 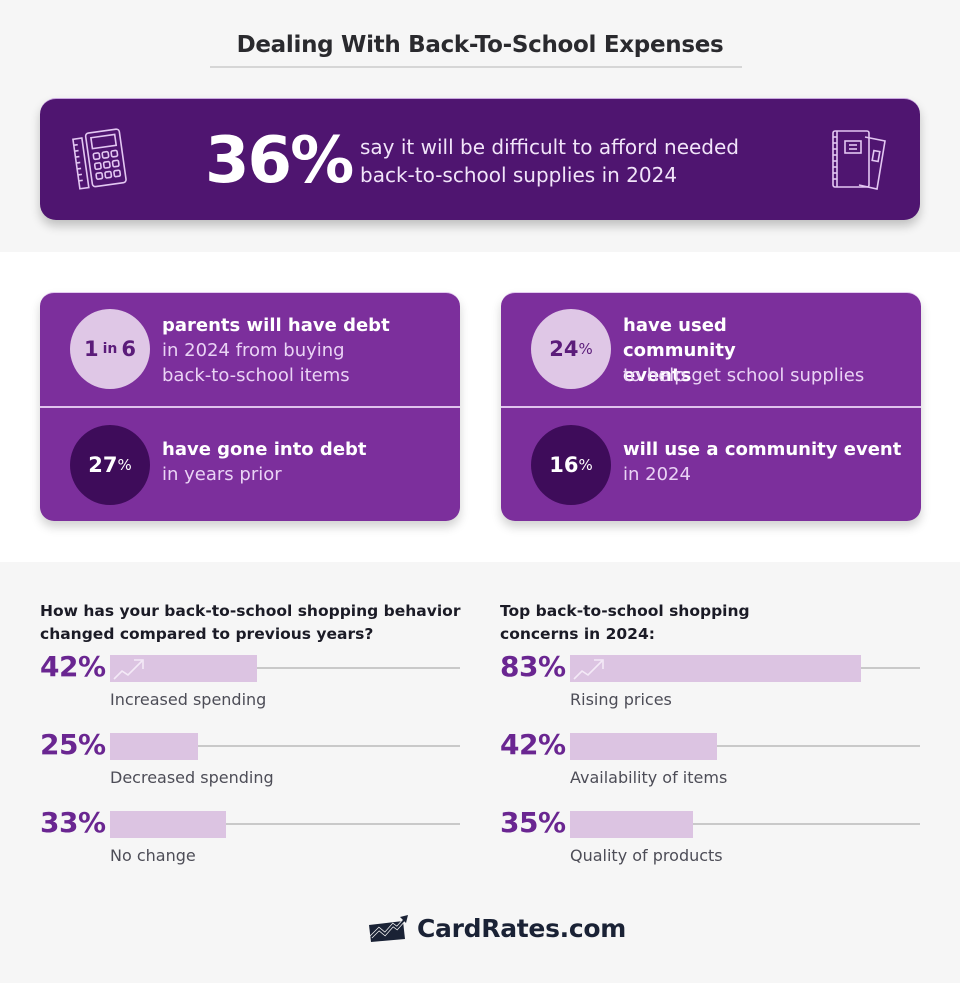 What do you see at coordinates (720, 689) in the screenshot?
I see `bar-row: 83% Rising prices` at bounding box center [720, 689].